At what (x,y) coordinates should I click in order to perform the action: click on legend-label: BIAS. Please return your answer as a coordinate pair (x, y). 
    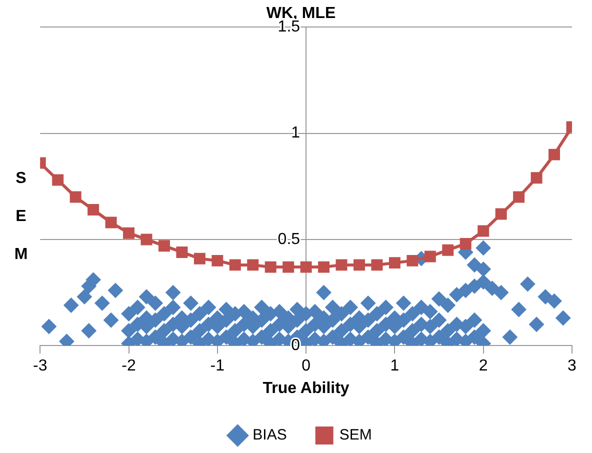
    Looking at the image, I should click on (269, 435).